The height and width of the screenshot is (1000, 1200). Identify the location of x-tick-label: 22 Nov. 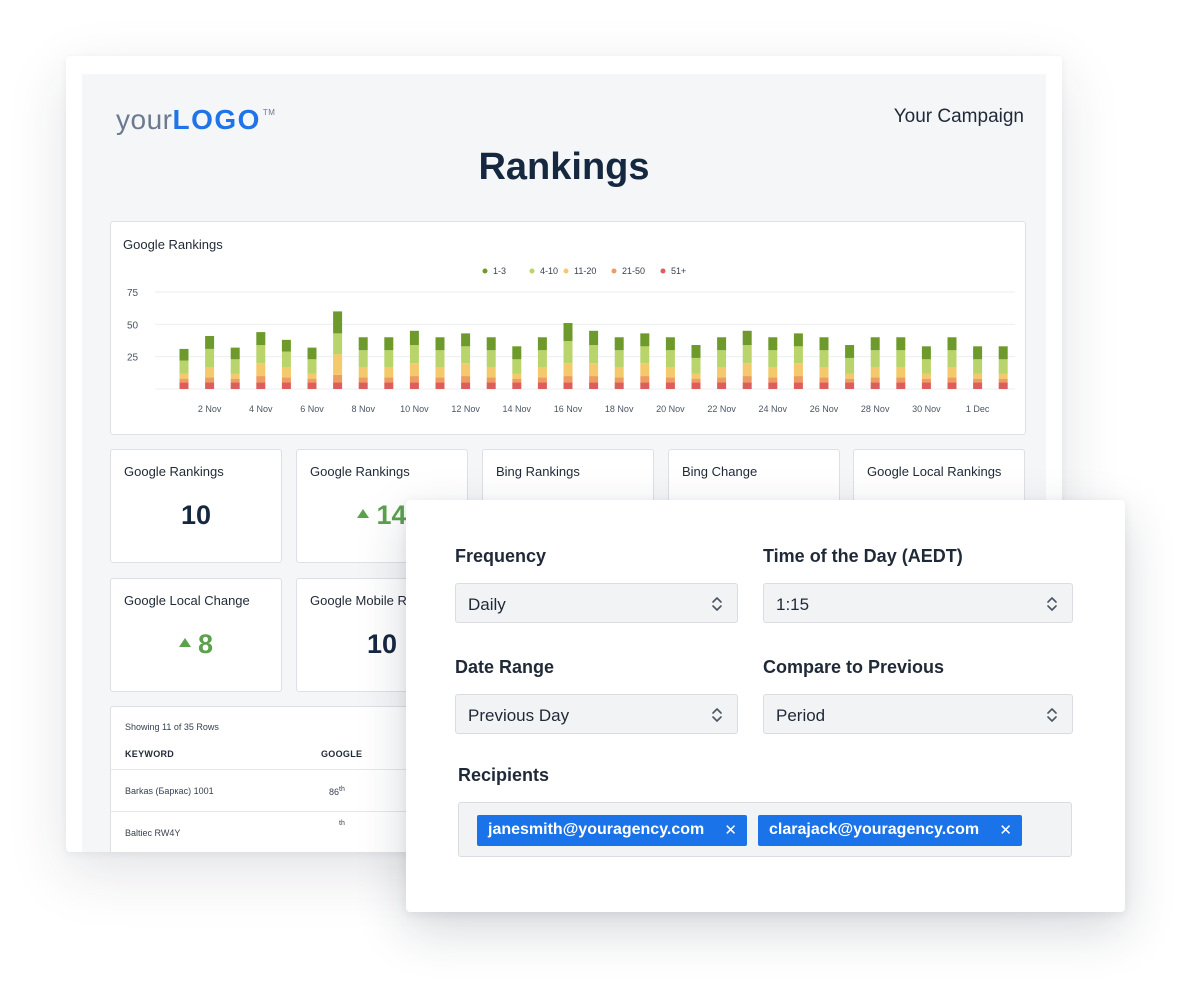
(721, 409).